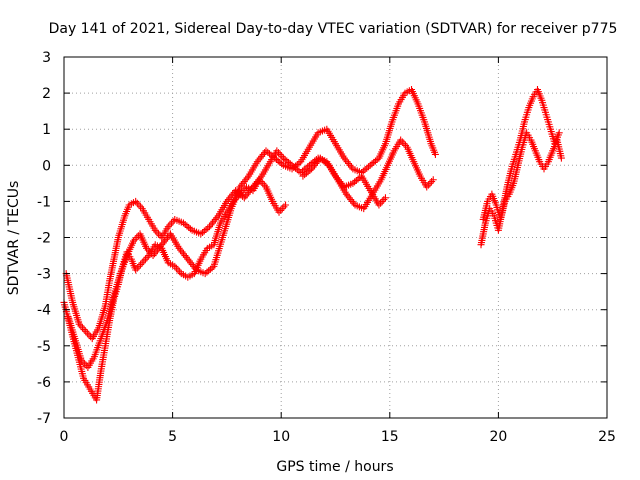  I want to click on series-track-f, so click(522, 176).